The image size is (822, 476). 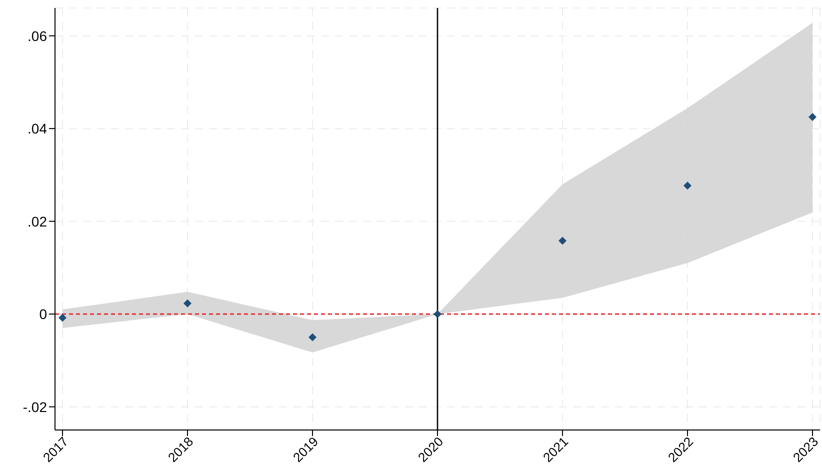 What do you see at coordinates (38, 128) in the screenshot?
I see `y-tick-label: .04` at bounding box center [38, 128].